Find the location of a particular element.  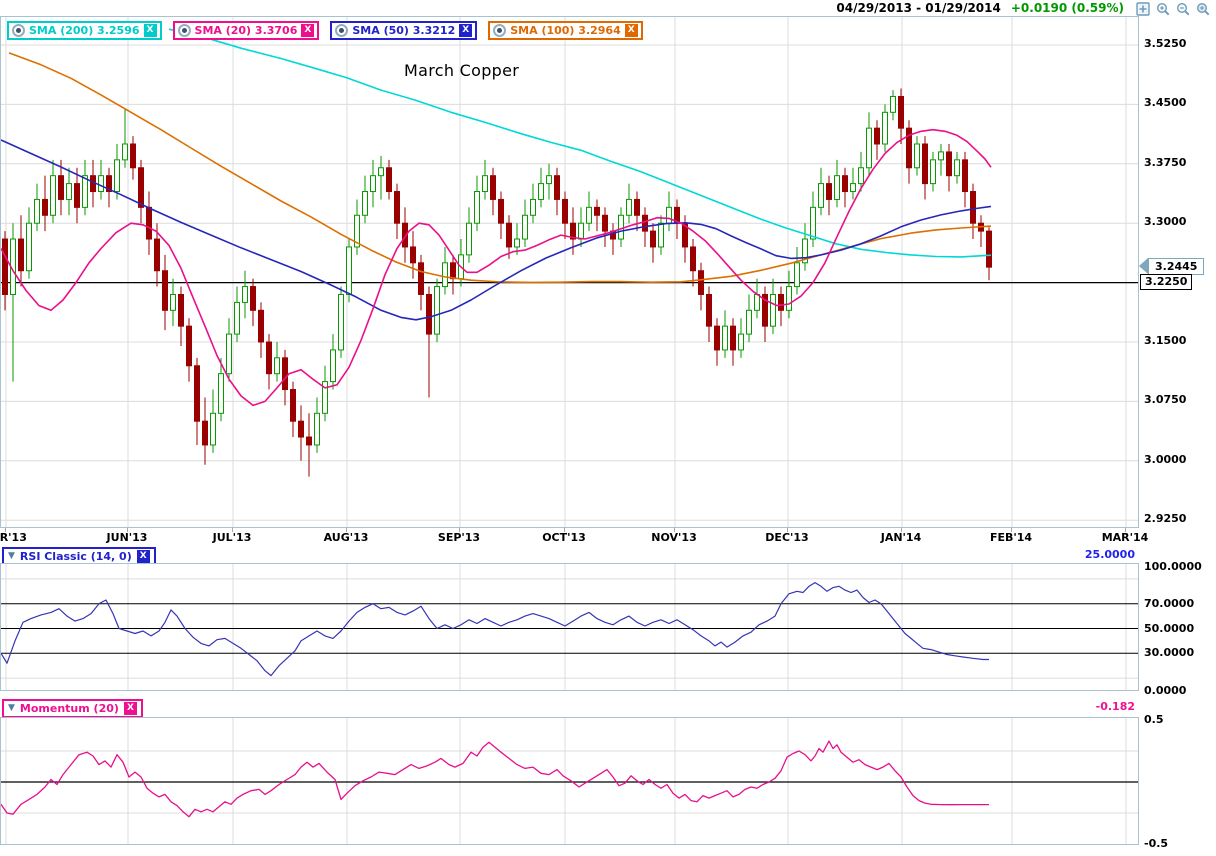

rsi-axis-label: 30.0000 is located at coordinates (1169, 653).